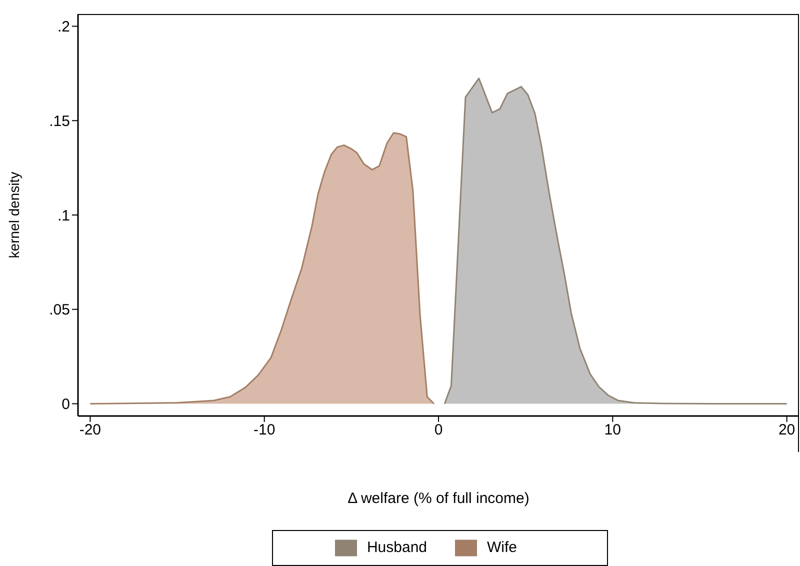 This screenshot has height=566, width=800. What do you see at coordinates (90, 430) in the screenshot?
I see `x-tick-label: -20` at bounding box center [90, 430].